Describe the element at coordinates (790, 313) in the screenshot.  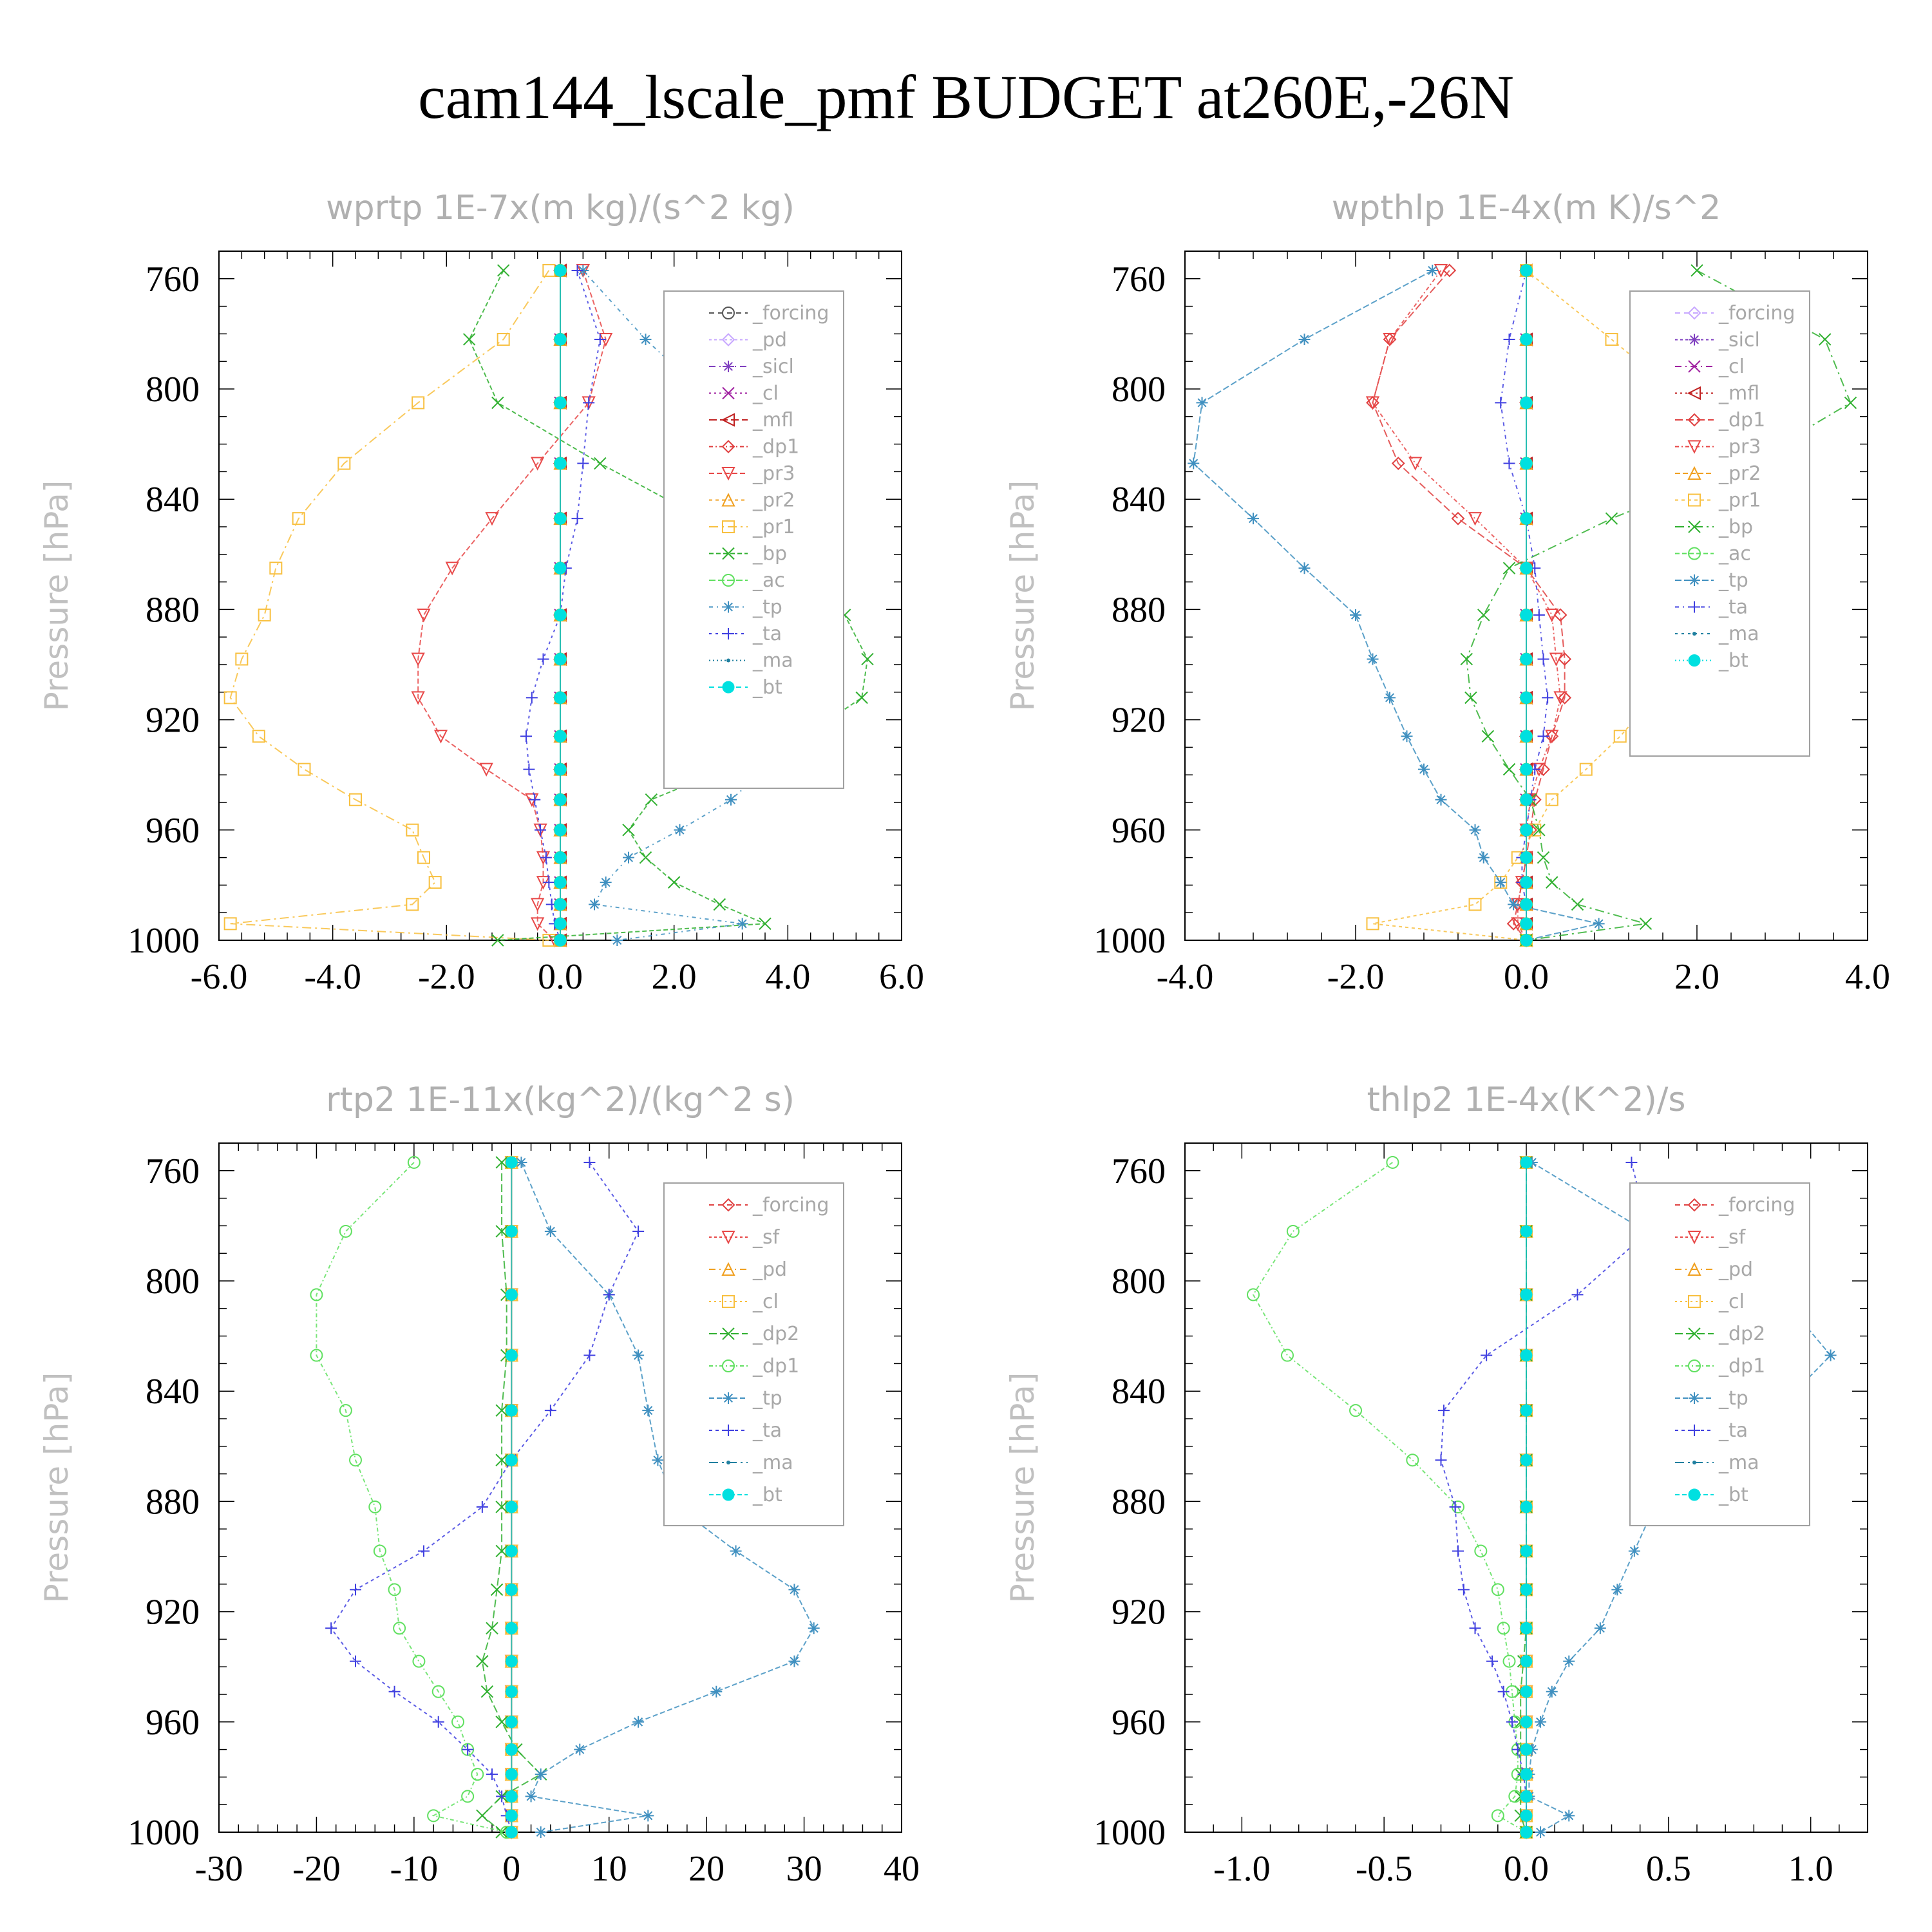
I see `legend-label: _forcing` at that location.